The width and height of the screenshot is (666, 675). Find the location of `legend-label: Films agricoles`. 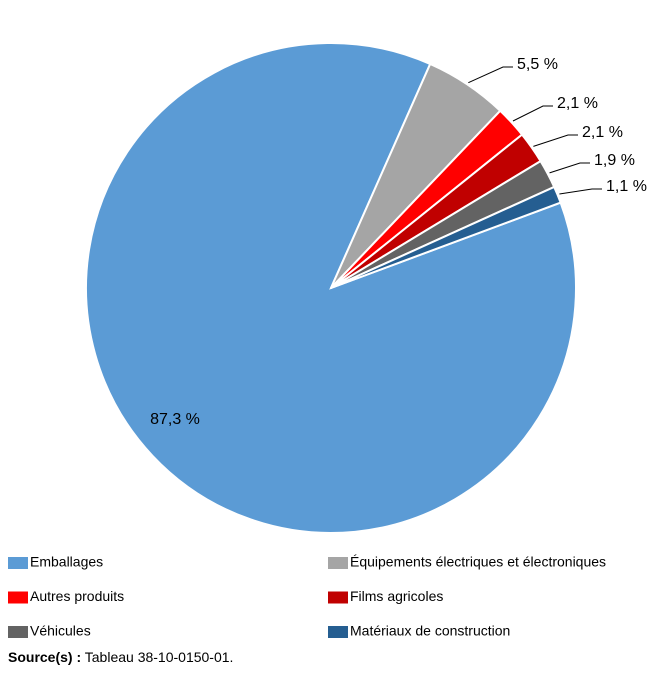

legend-label: Films agricoles is located at coordinates (396, 596).